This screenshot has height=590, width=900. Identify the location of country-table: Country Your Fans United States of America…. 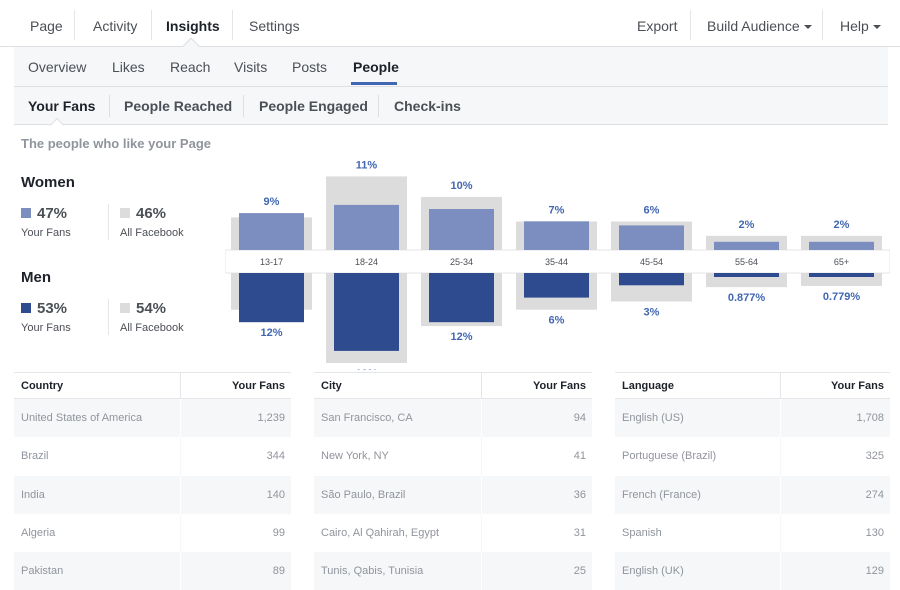
(152, 481).